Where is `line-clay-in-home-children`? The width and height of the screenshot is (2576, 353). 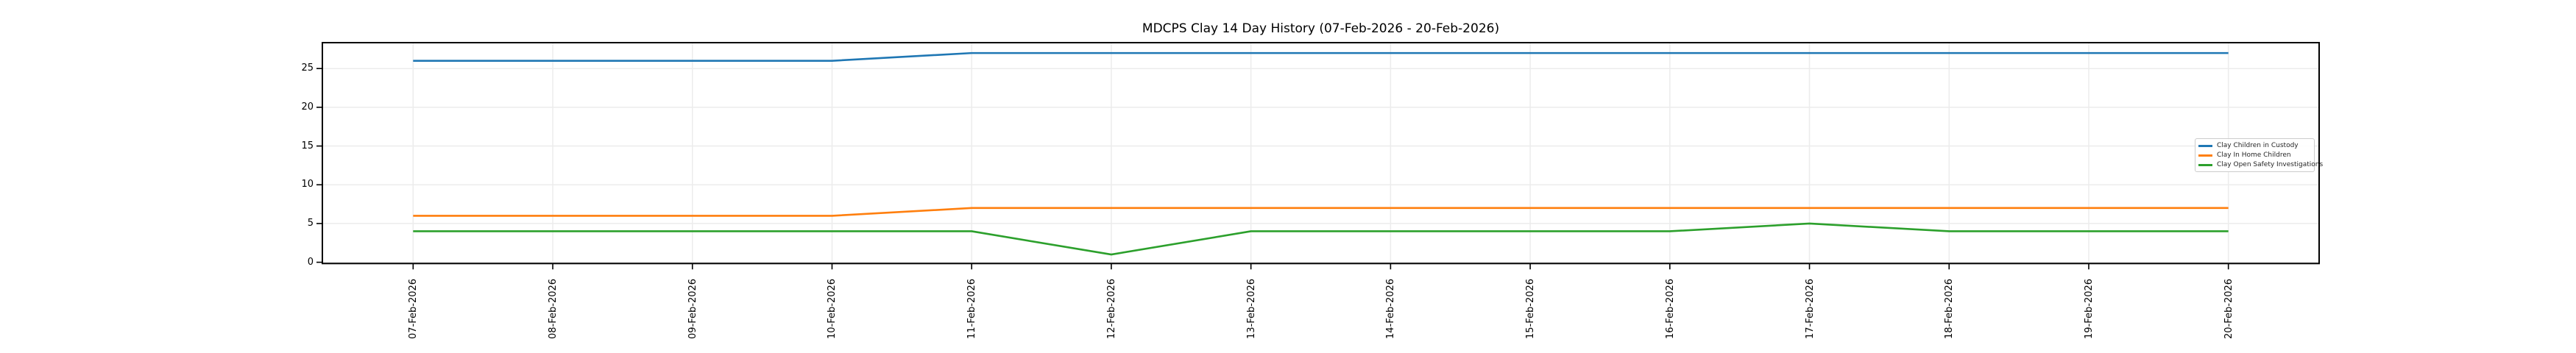
line-clay-in-home-children is located at coordinates (1321, 212).